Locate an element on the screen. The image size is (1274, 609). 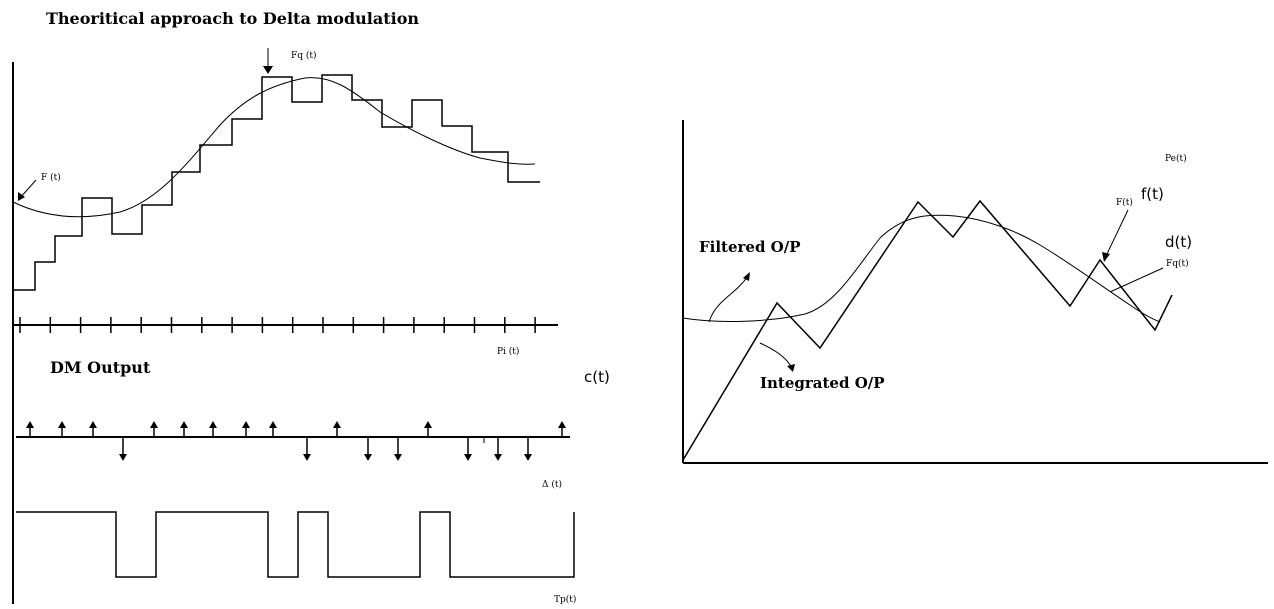
sampling-ticks is located at coordinates (277, 325).